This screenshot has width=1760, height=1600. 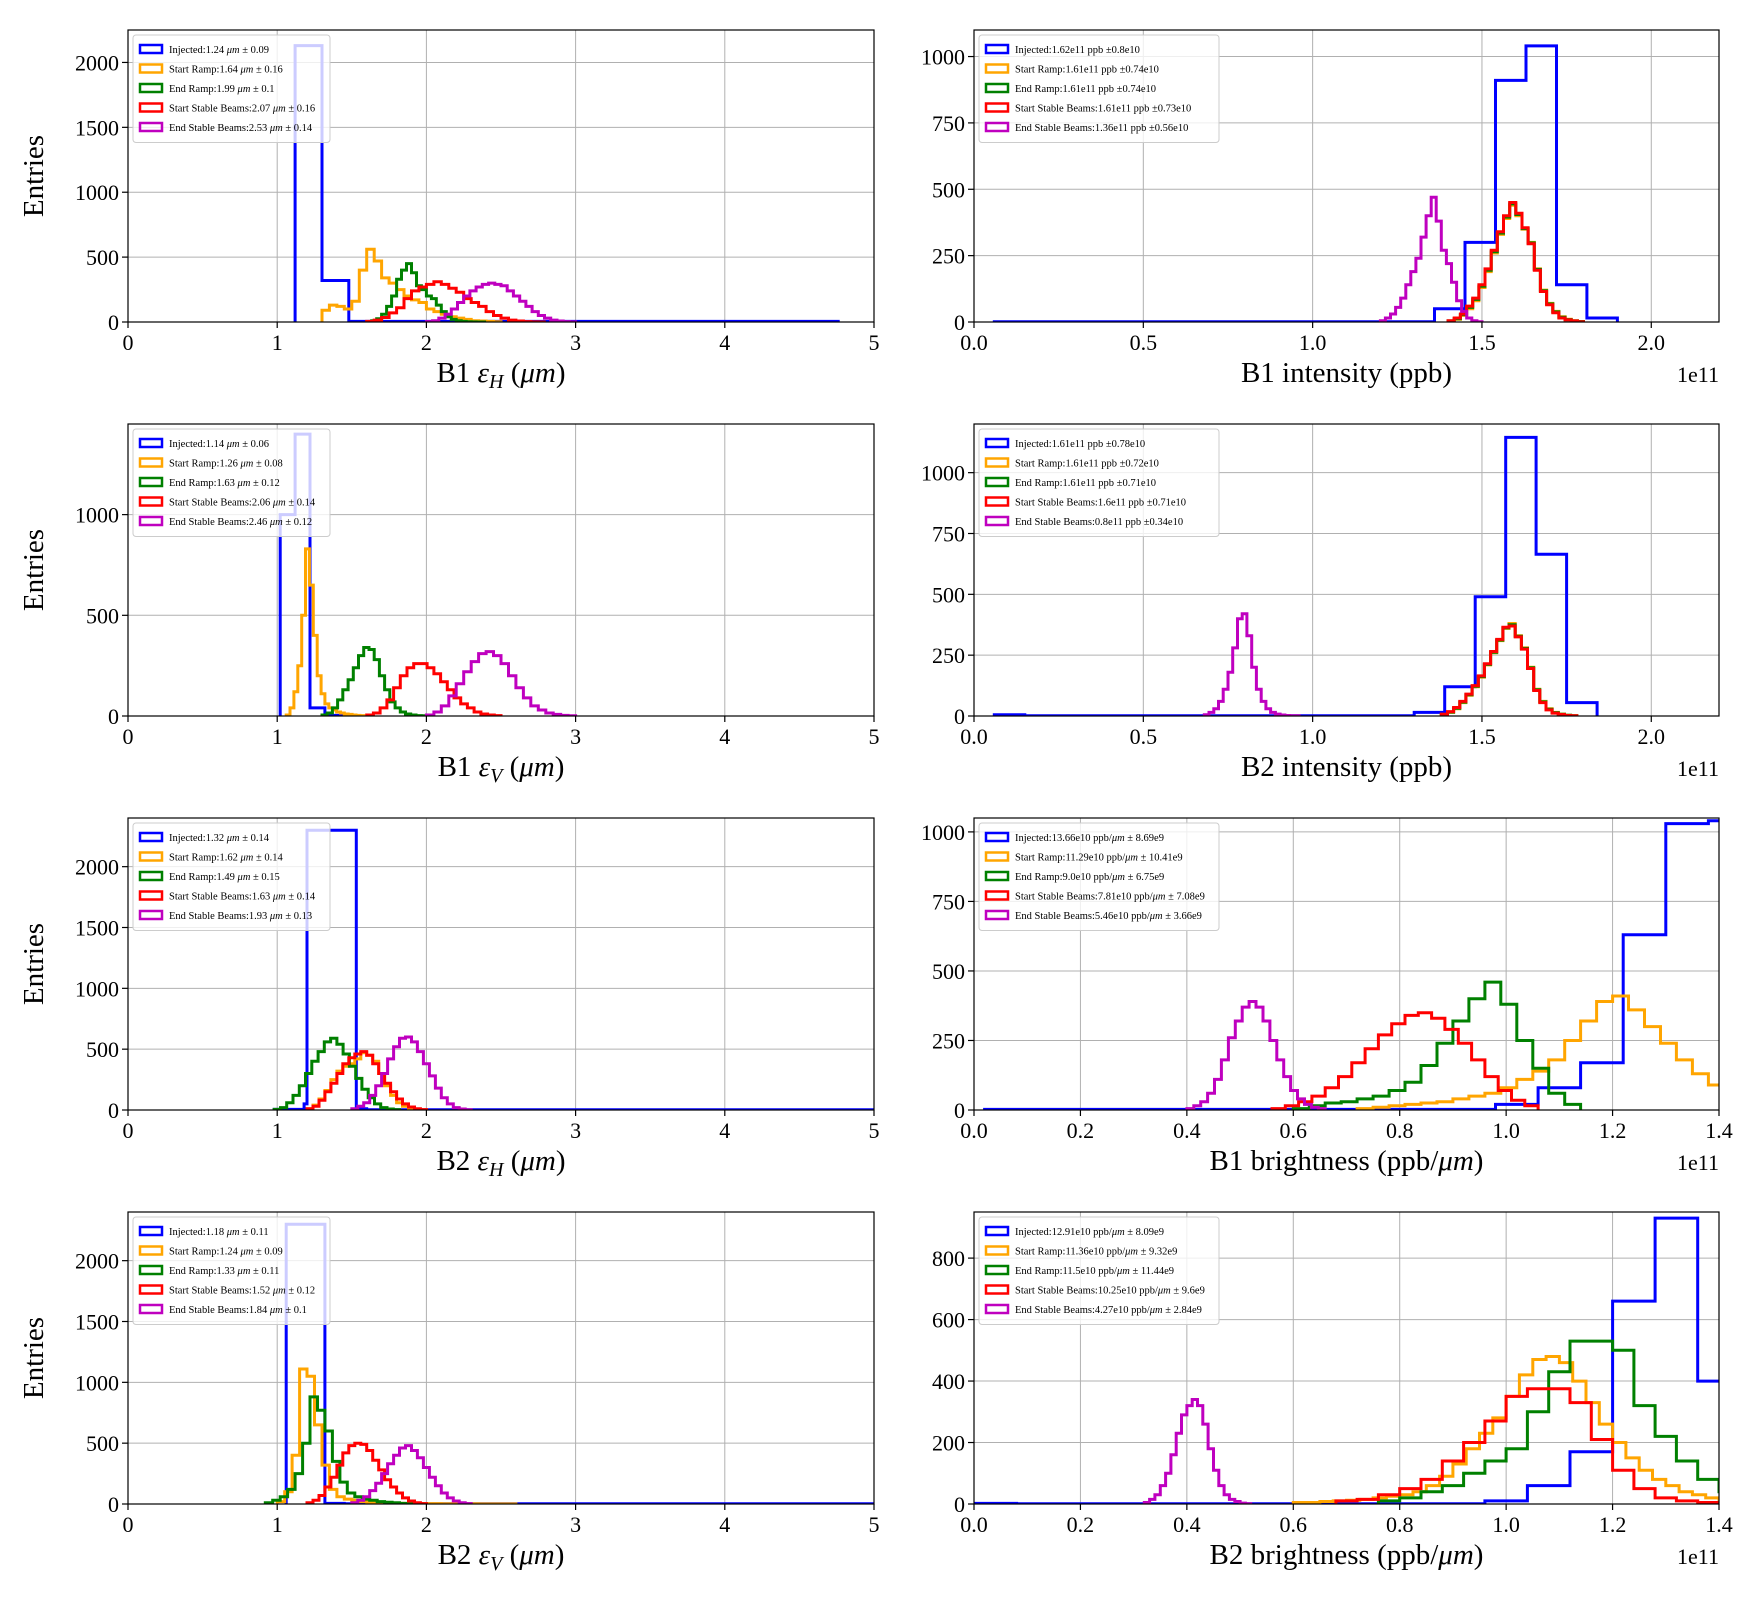 What do you see at coordinates (501, 769) in the screenshot?
I see `x-axis-label: B1 εV (μm)` at bounding box center [501, 769].